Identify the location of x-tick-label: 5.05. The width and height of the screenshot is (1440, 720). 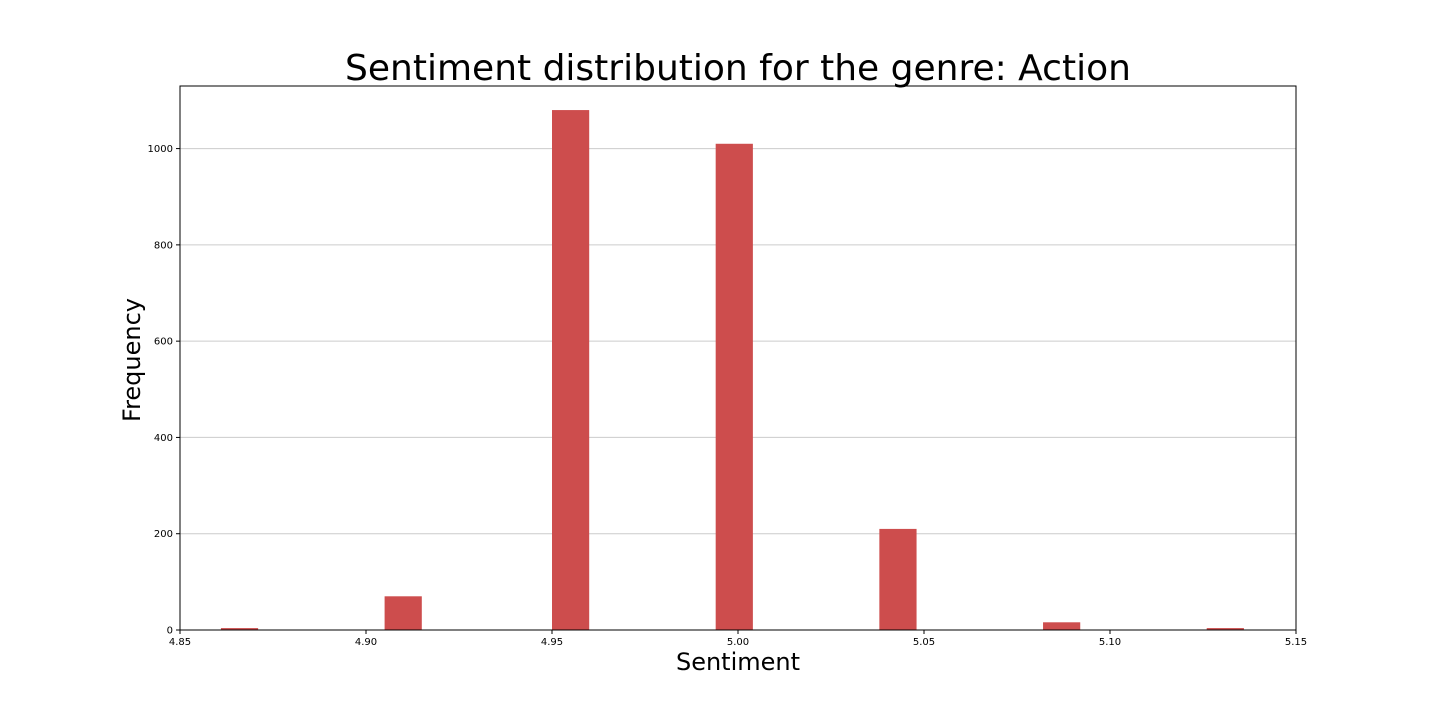
(924, 642).